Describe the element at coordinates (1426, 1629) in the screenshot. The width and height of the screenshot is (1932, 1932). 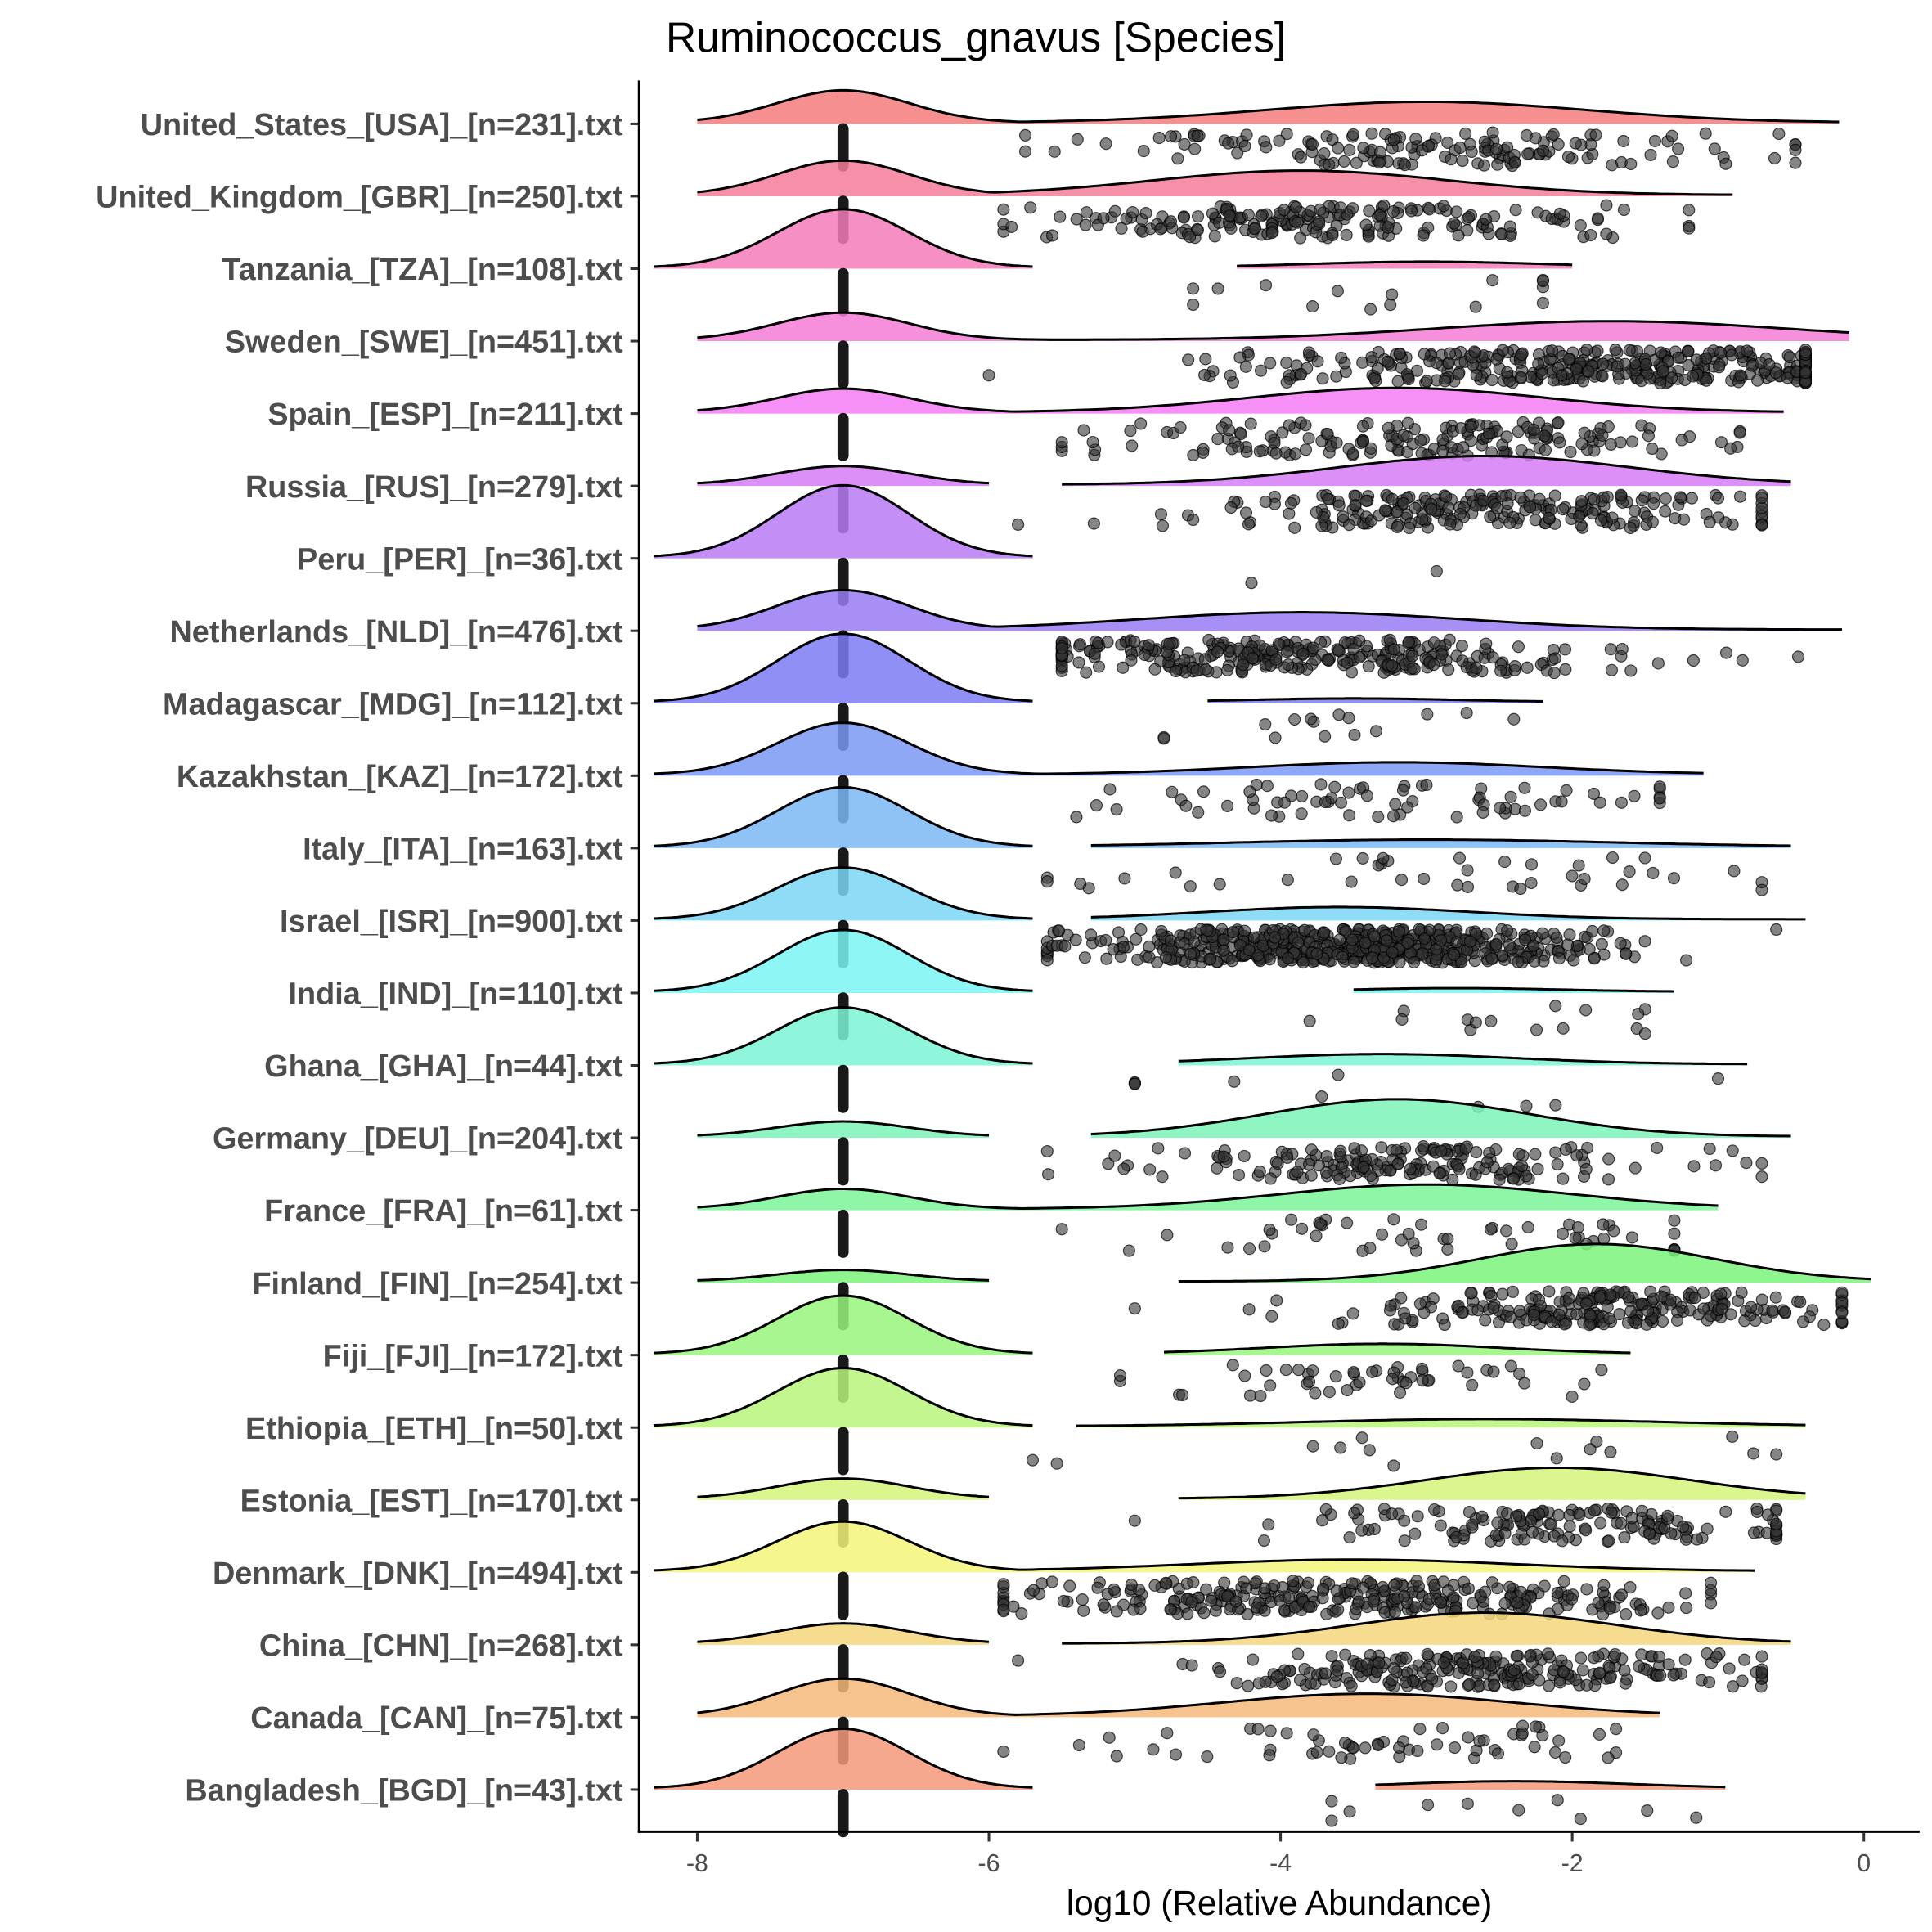
I see `nonzero-density-area` at that location.